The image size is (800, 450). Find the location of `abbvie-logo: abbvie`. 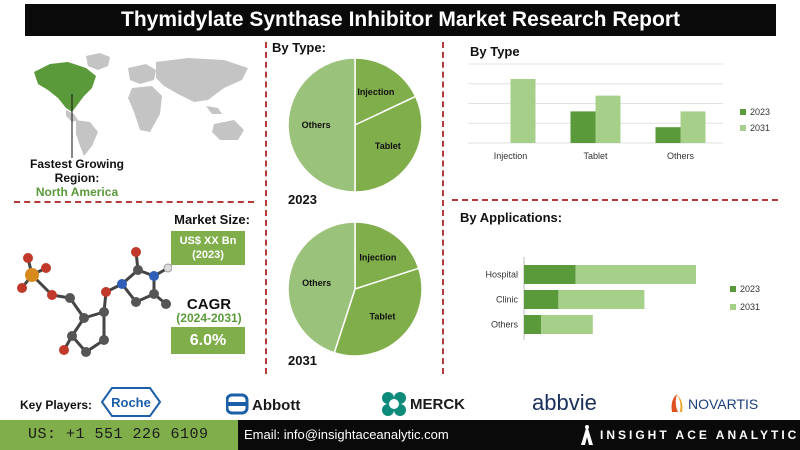

abbvie-logo: abbvie is located at coordinates (564, 402).